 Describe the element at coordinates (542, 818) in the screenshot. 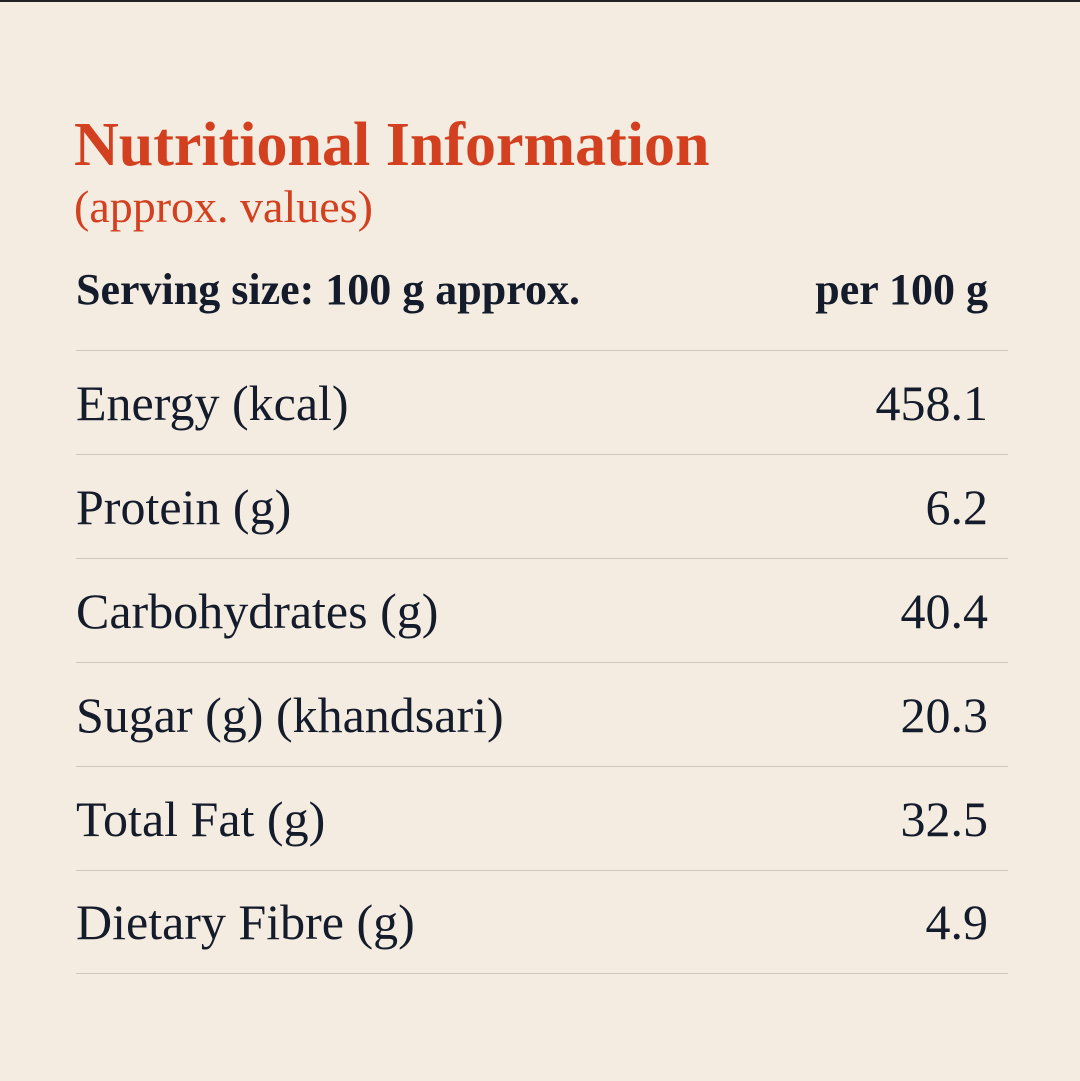

I see `table-row: Total Fat (g) 32.5` at that location.